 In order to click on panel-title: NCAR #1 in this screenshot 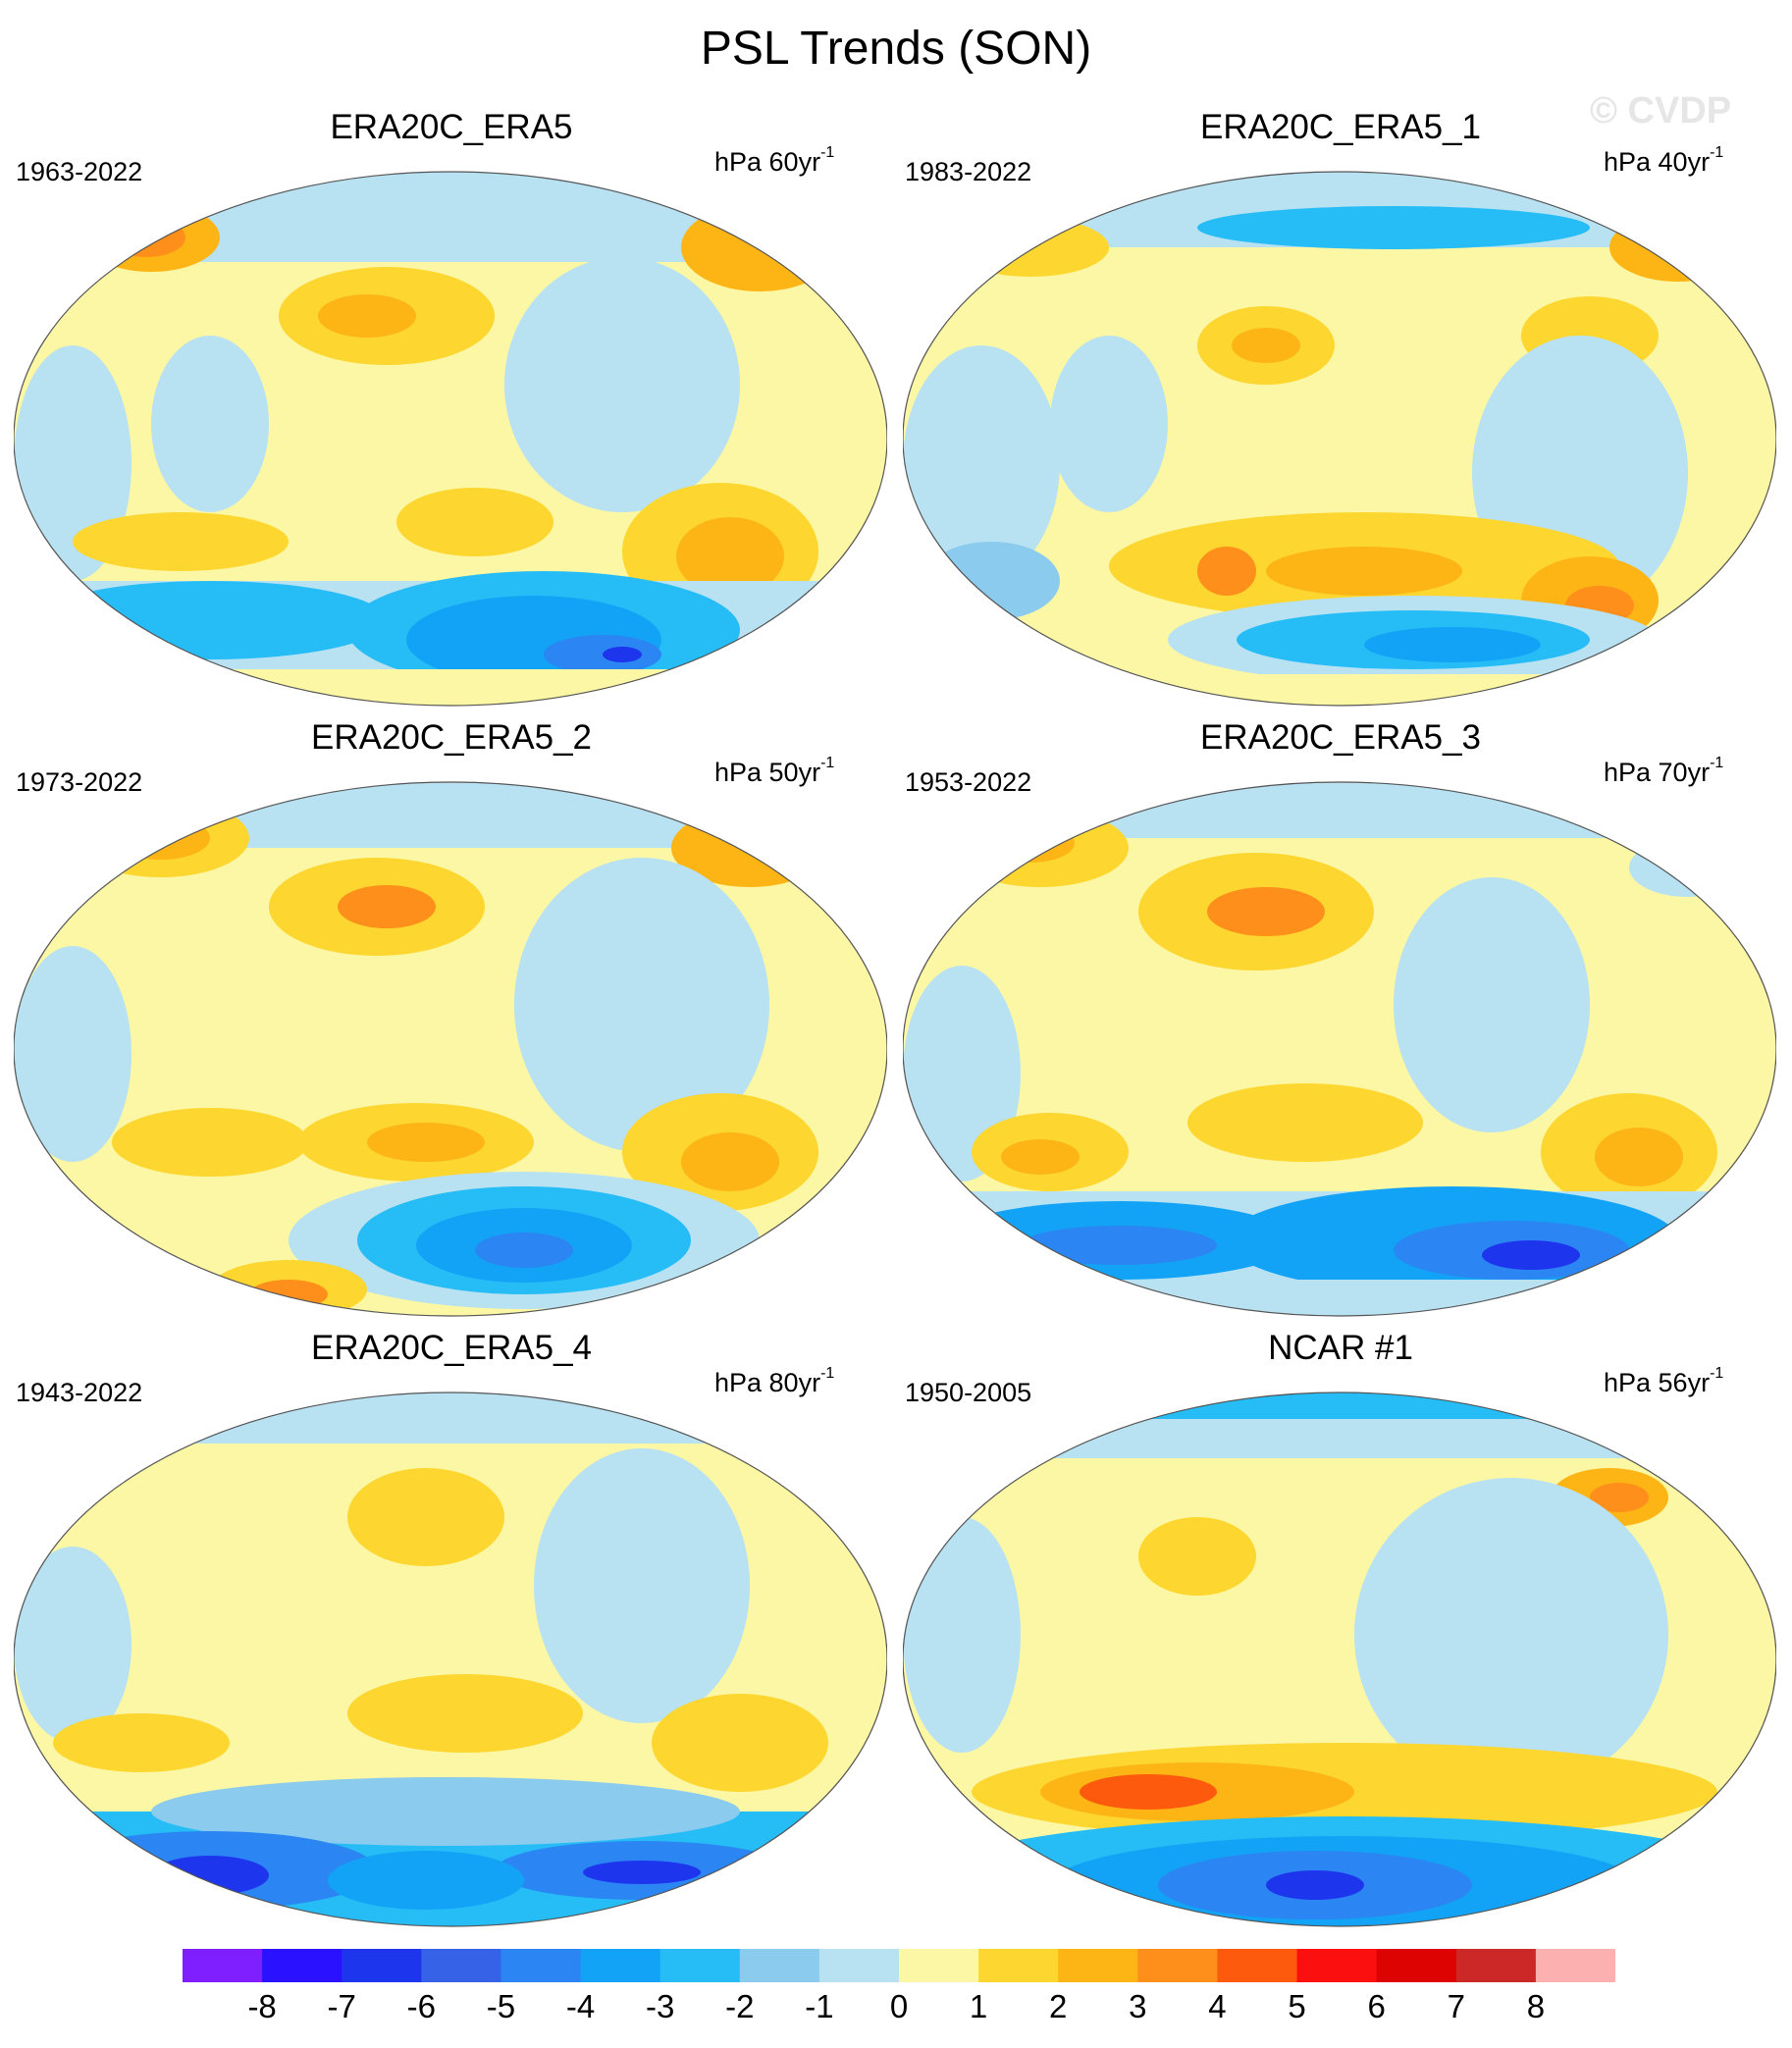, I will do `click(1340, 1348)`.